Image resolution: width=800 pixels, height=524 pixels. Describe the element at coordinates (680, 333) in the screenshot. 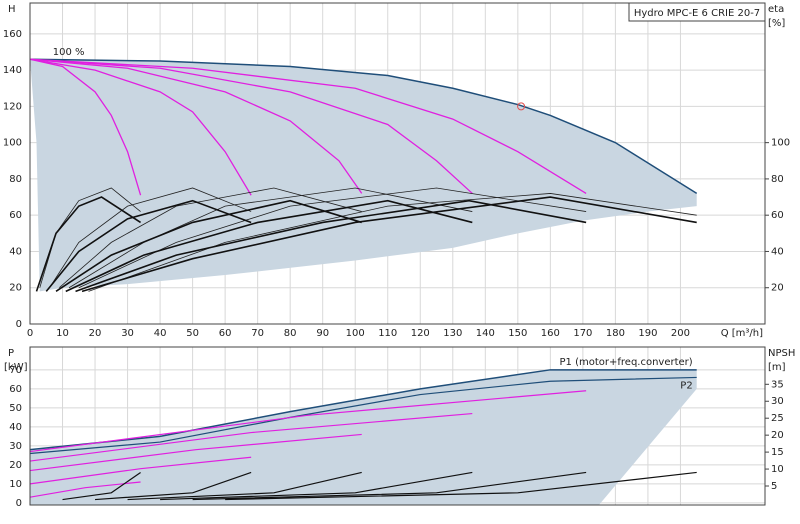

I see `x-tick-label: 200` at that location.